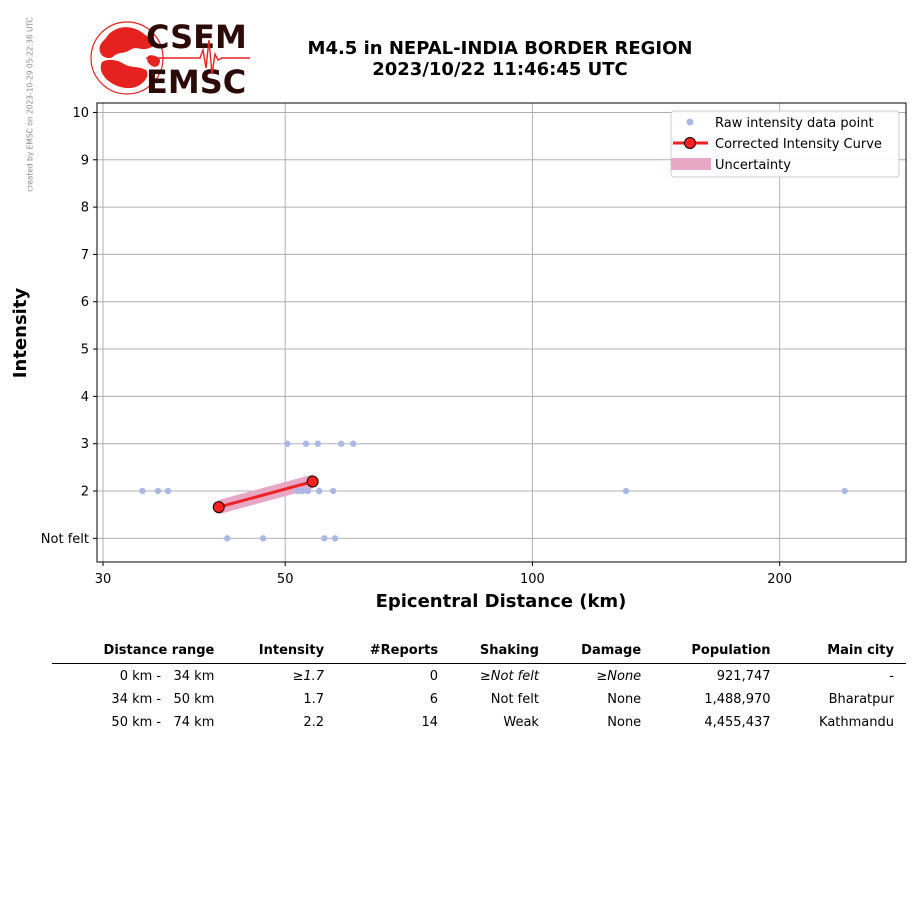  I want to click on y-tick-label: Not felt, so click(65, 539).